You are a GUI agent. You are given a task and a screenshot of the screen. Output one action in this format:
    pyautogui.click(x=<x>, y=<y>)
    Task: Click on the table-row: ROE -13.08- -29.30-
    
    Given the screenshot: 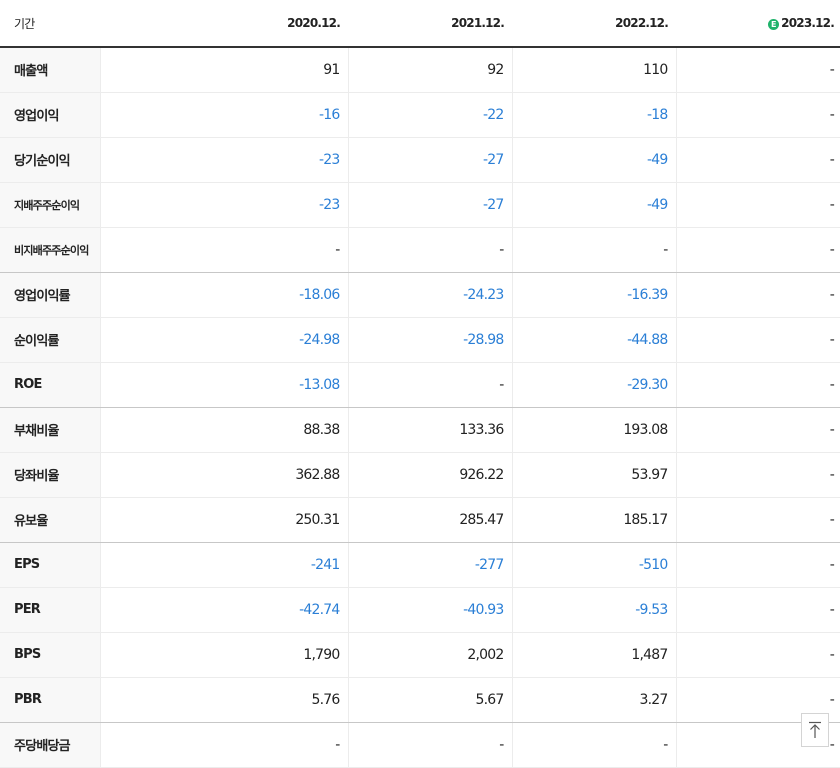 What is the action you would take?
    pyautogui.click(x=420, y=385)
    